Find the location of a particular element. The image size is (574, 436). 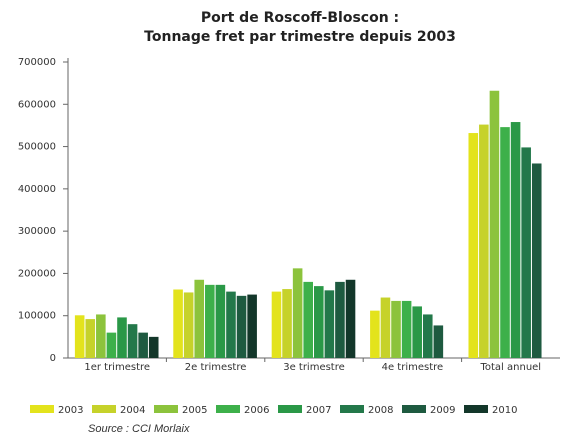

legend-label: 2005 is located at coordinates (194, 410).